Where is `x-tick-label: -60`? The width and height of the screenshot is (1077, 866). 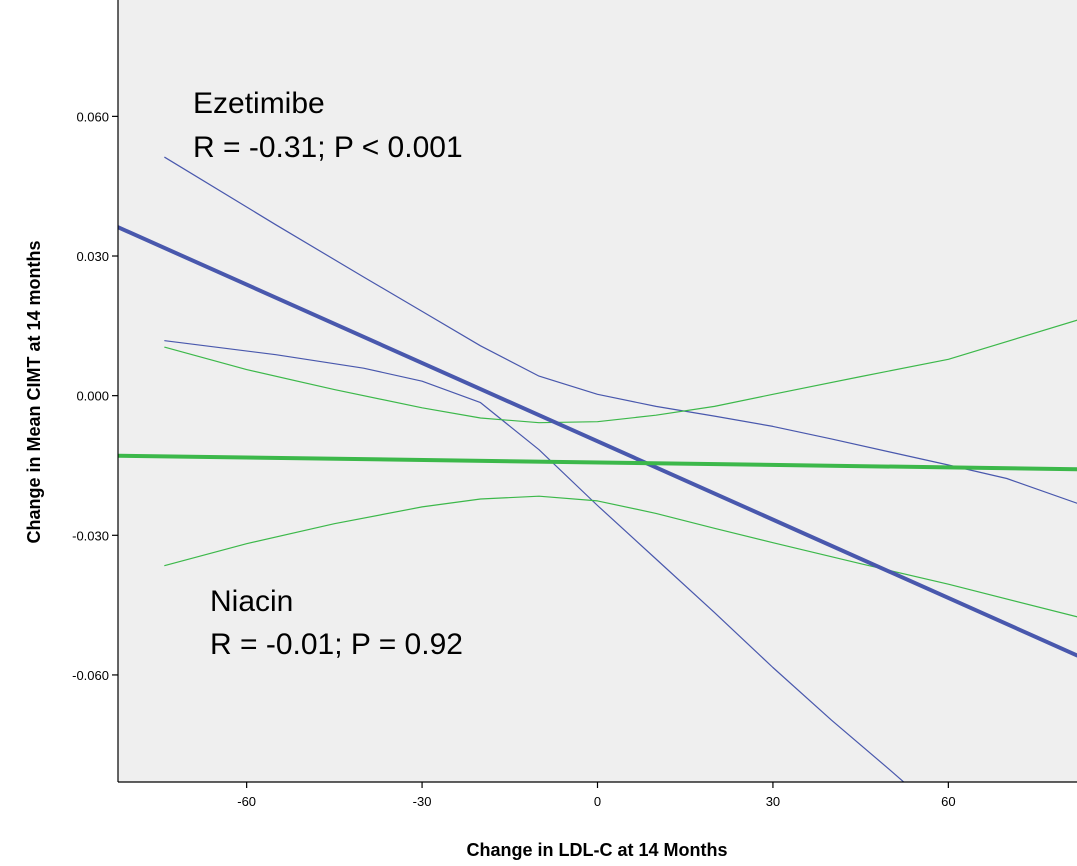
x-tick-label: -60 is located at coordinates (246, 801).